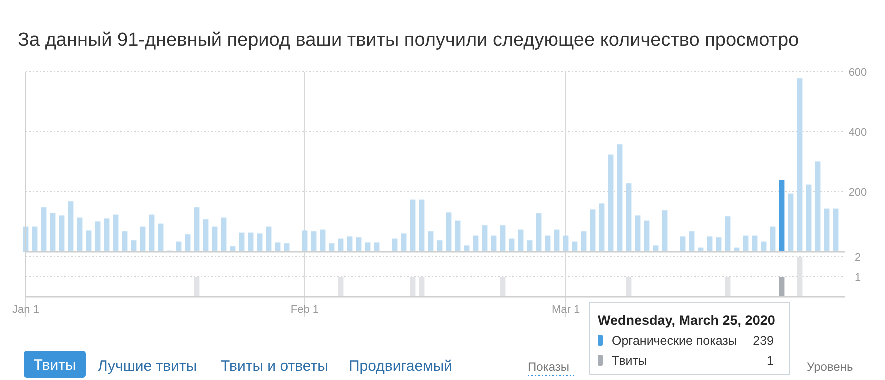  What do you see at coordinates (858, 258) in the screenshot?
I see `y-tick-label: 2` at bounding box center [858, 258].